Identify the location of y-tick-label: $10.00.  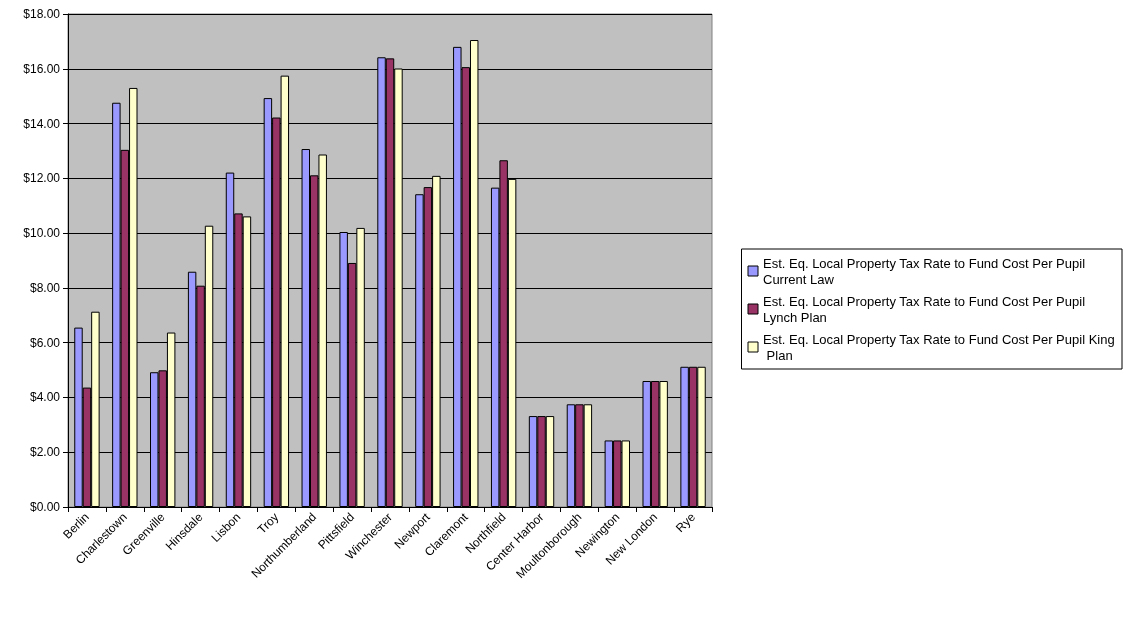
(42, 233).